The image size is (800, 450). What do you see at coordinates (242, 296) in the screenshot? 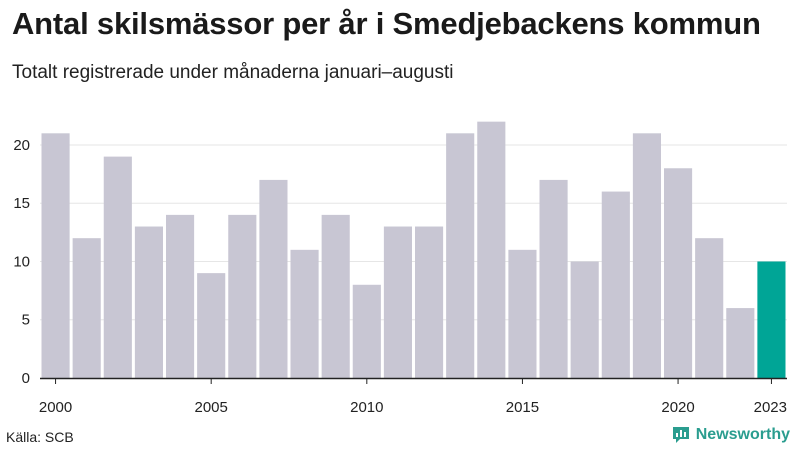
I see `bar-2006` at bounding box center [242, 296].